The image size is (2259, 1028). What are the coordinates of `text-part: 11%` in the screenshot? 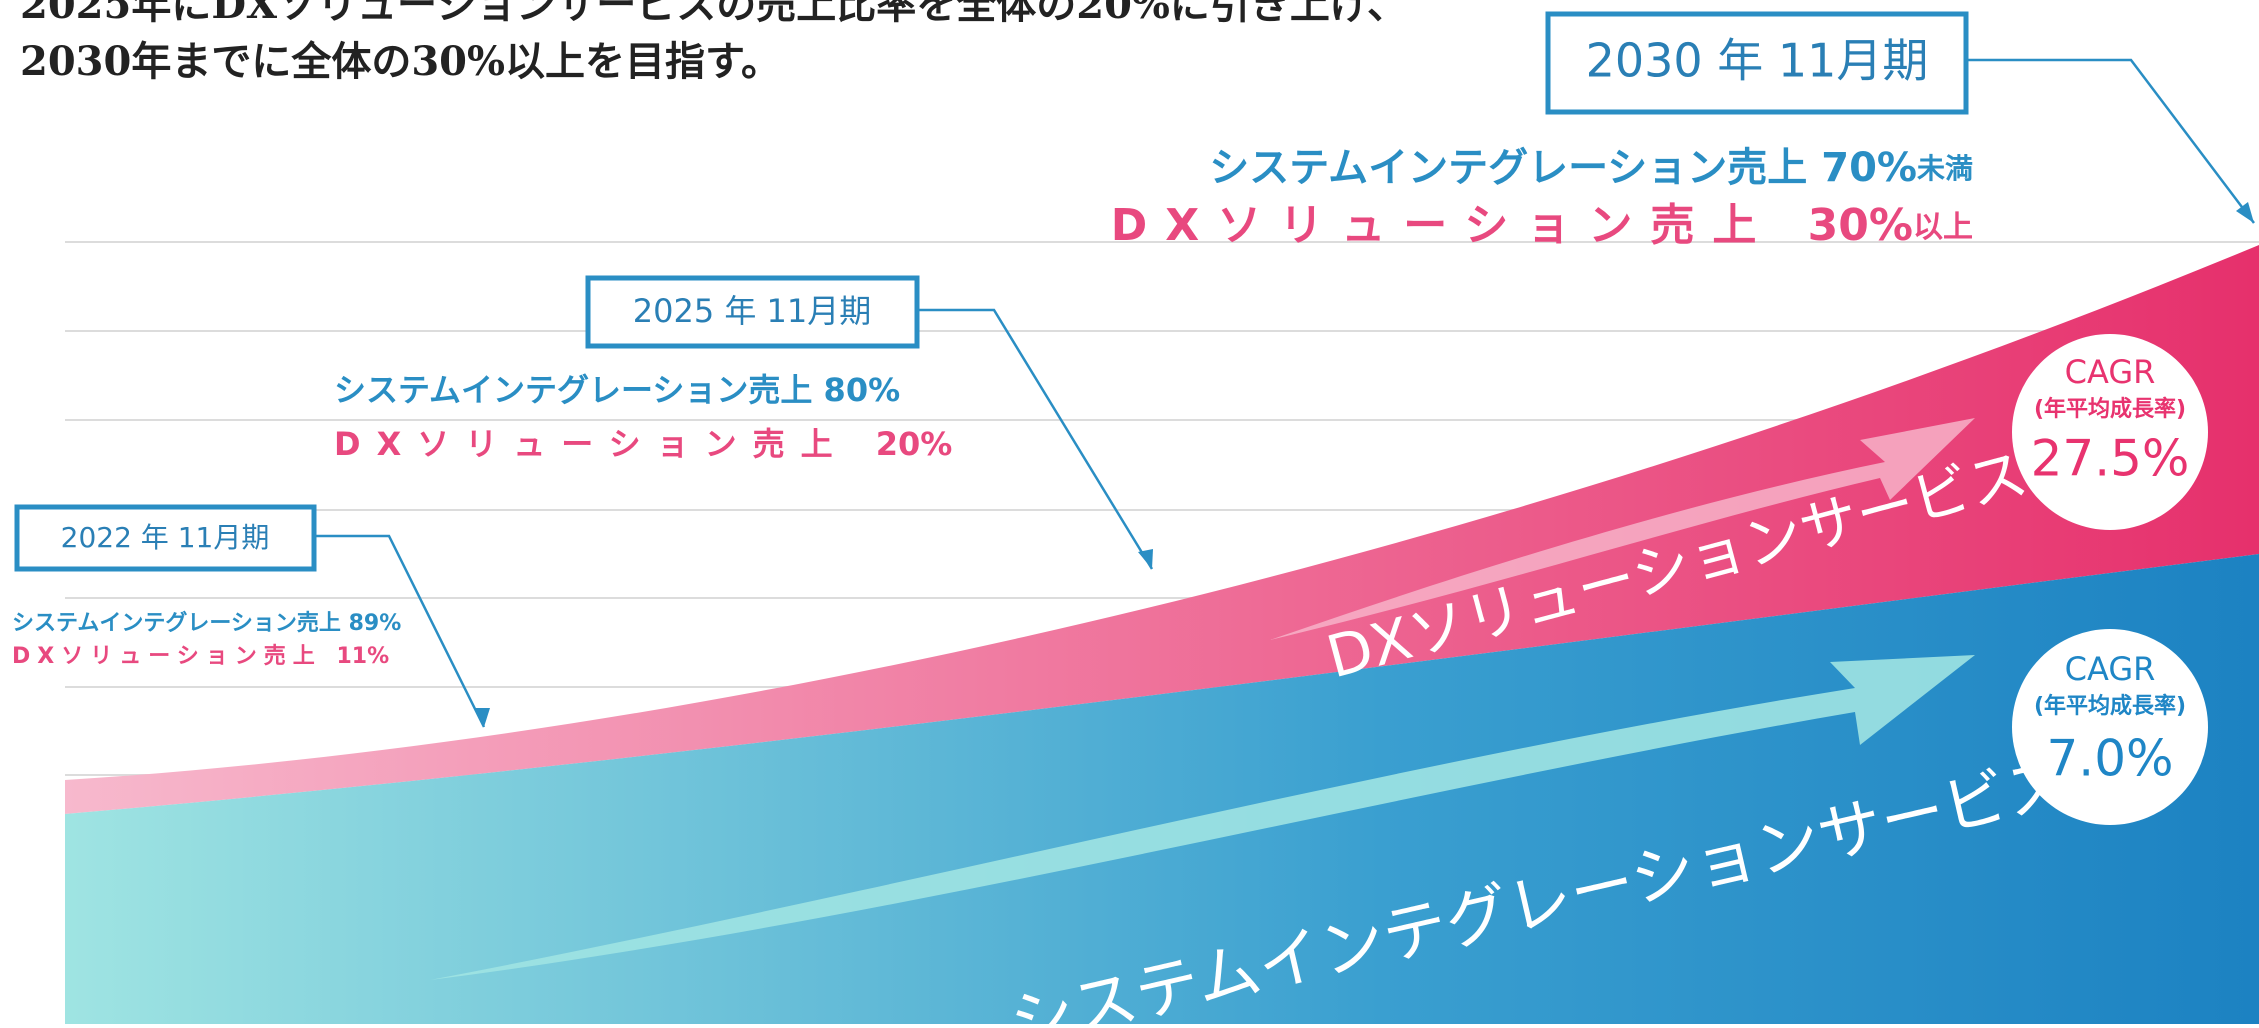 It's located at (362, 656).